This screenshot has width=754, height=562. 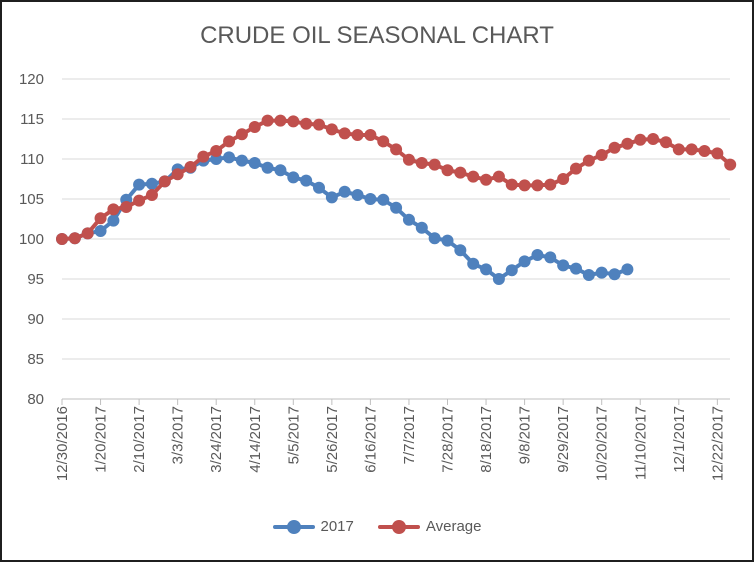 What do you see at coordinates (640, 443) in the screenshot?
I see `x-tick-label: 11/10/2017` at bounding box center [640, 443].